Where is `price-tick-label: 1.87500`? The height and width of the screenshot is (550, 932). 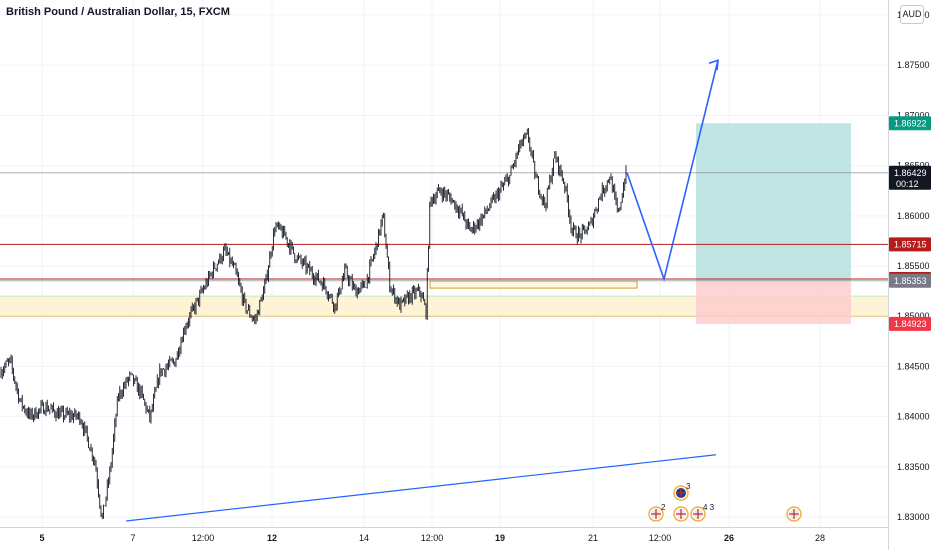 price-tick-label: 1.87500 is located at coordinates (913, 65).